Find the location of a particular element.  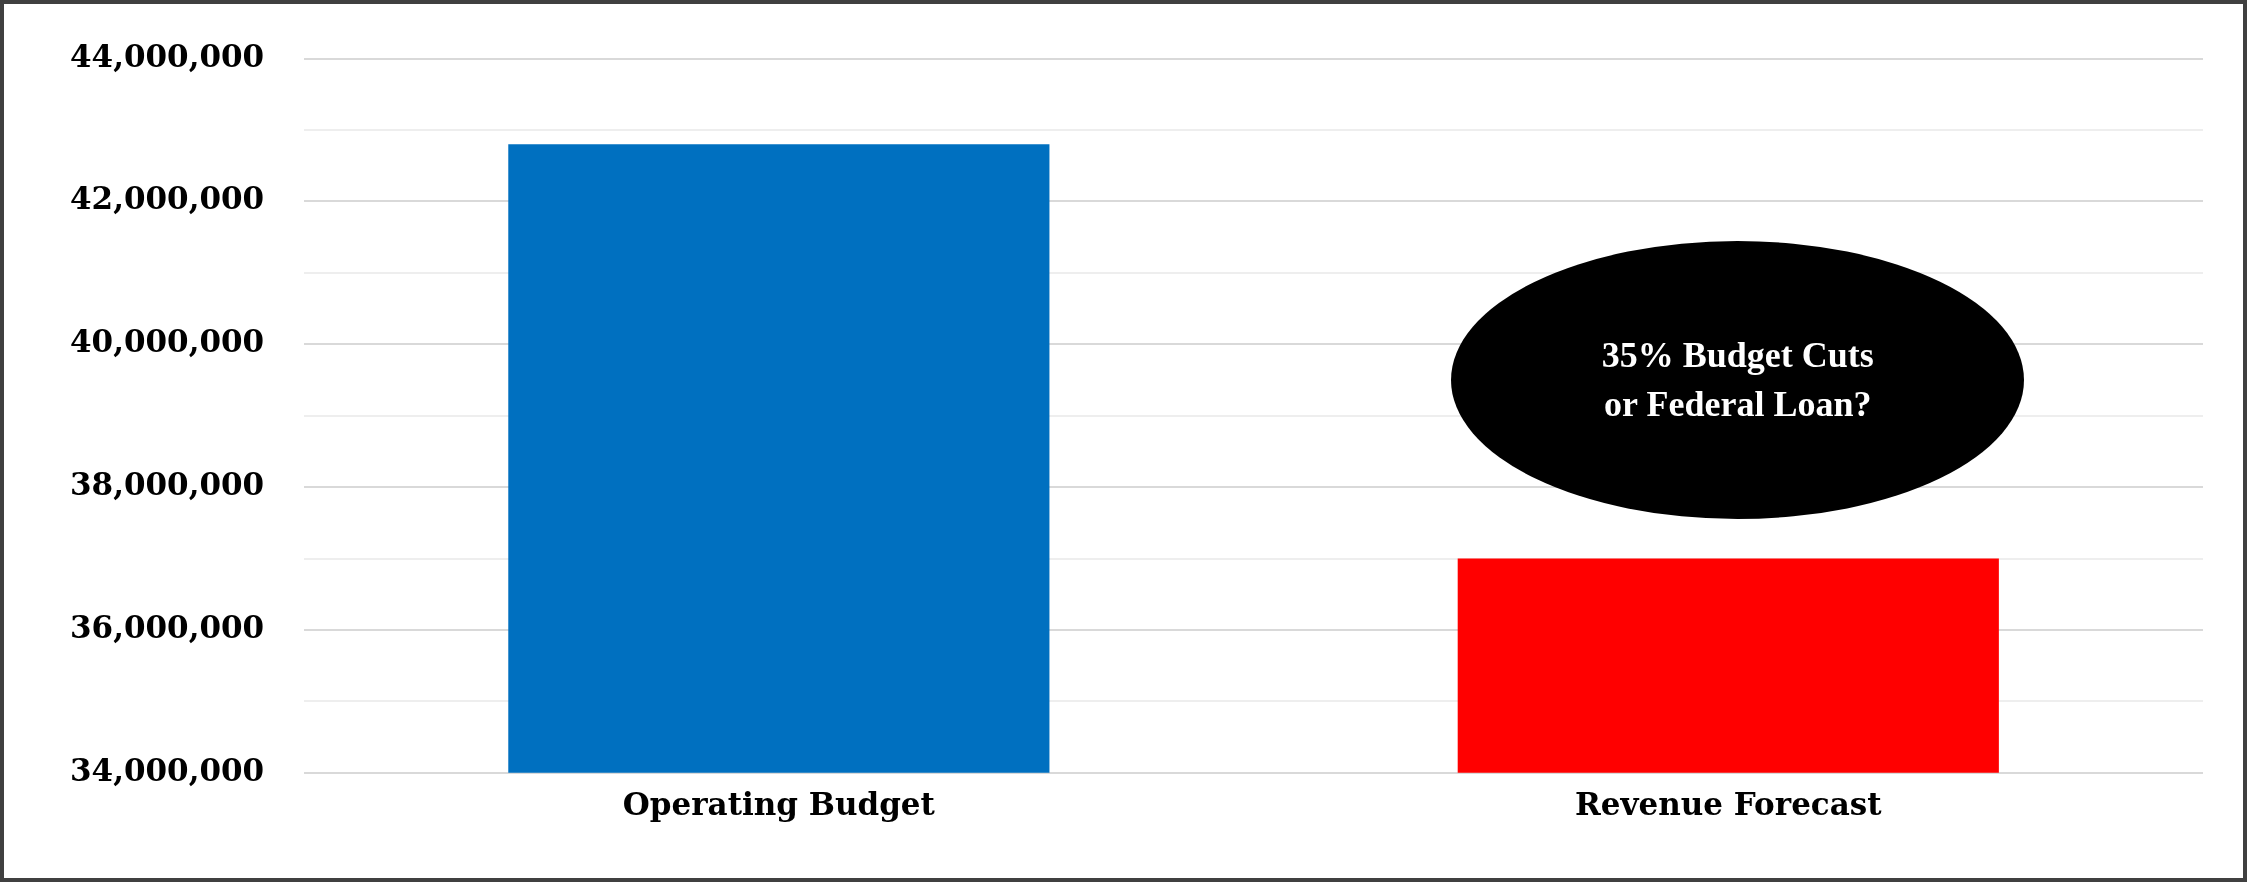

ellipse-callout: 35% Budget Cuts or Federal Loan? is located at coordinates (1738, 380).